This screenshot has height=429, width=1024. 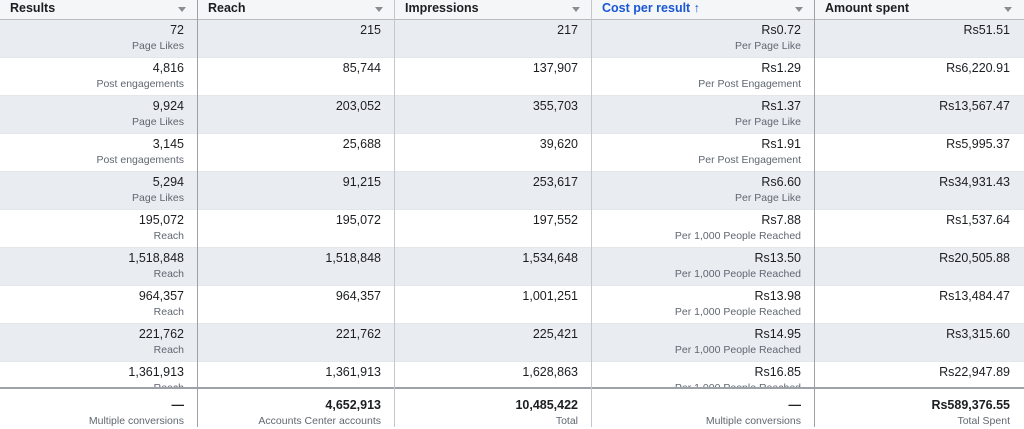 I want to click on table-row-cell: 1,518,848 Reach, so click(x=99, y=267).